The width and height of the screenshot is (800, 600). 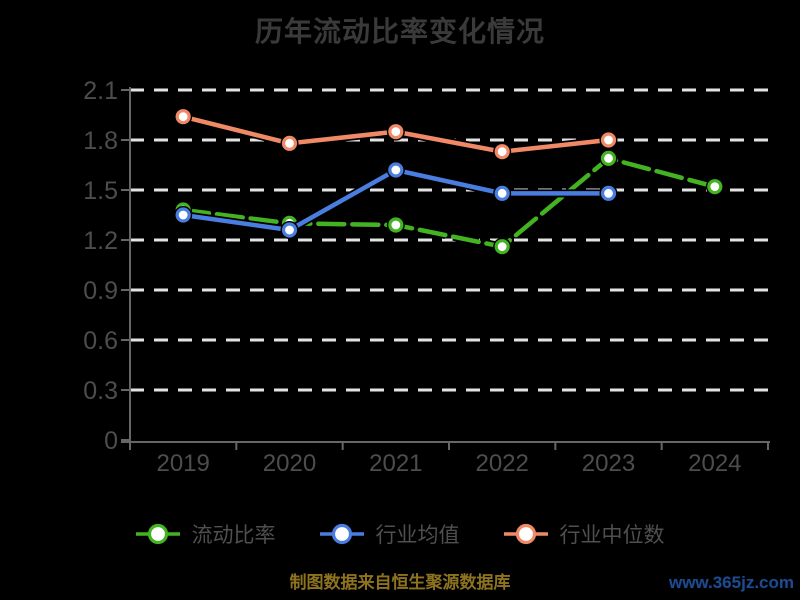 I want to click on legend-item-current-ratio: 流动比率, so click(x=205, y=534).